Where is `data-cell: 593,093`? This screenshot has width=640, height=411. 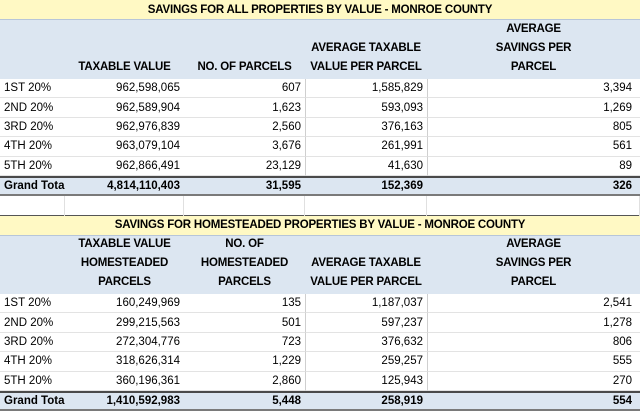 data-cell: 593,093 is located at coordinates (366, 108).